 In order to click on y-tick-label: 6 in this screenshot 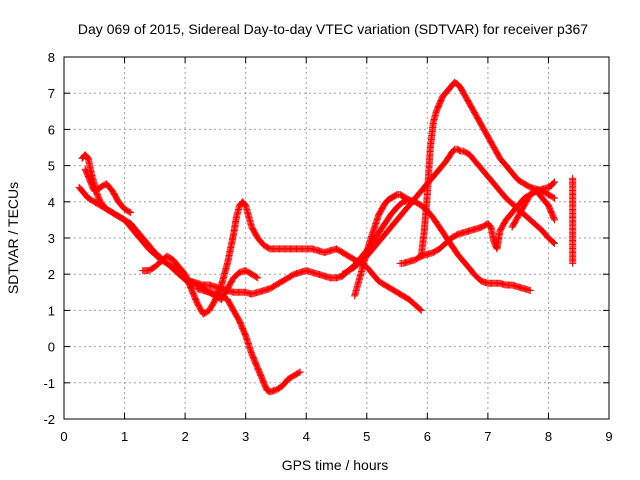, I will do `click(51, 129)`.